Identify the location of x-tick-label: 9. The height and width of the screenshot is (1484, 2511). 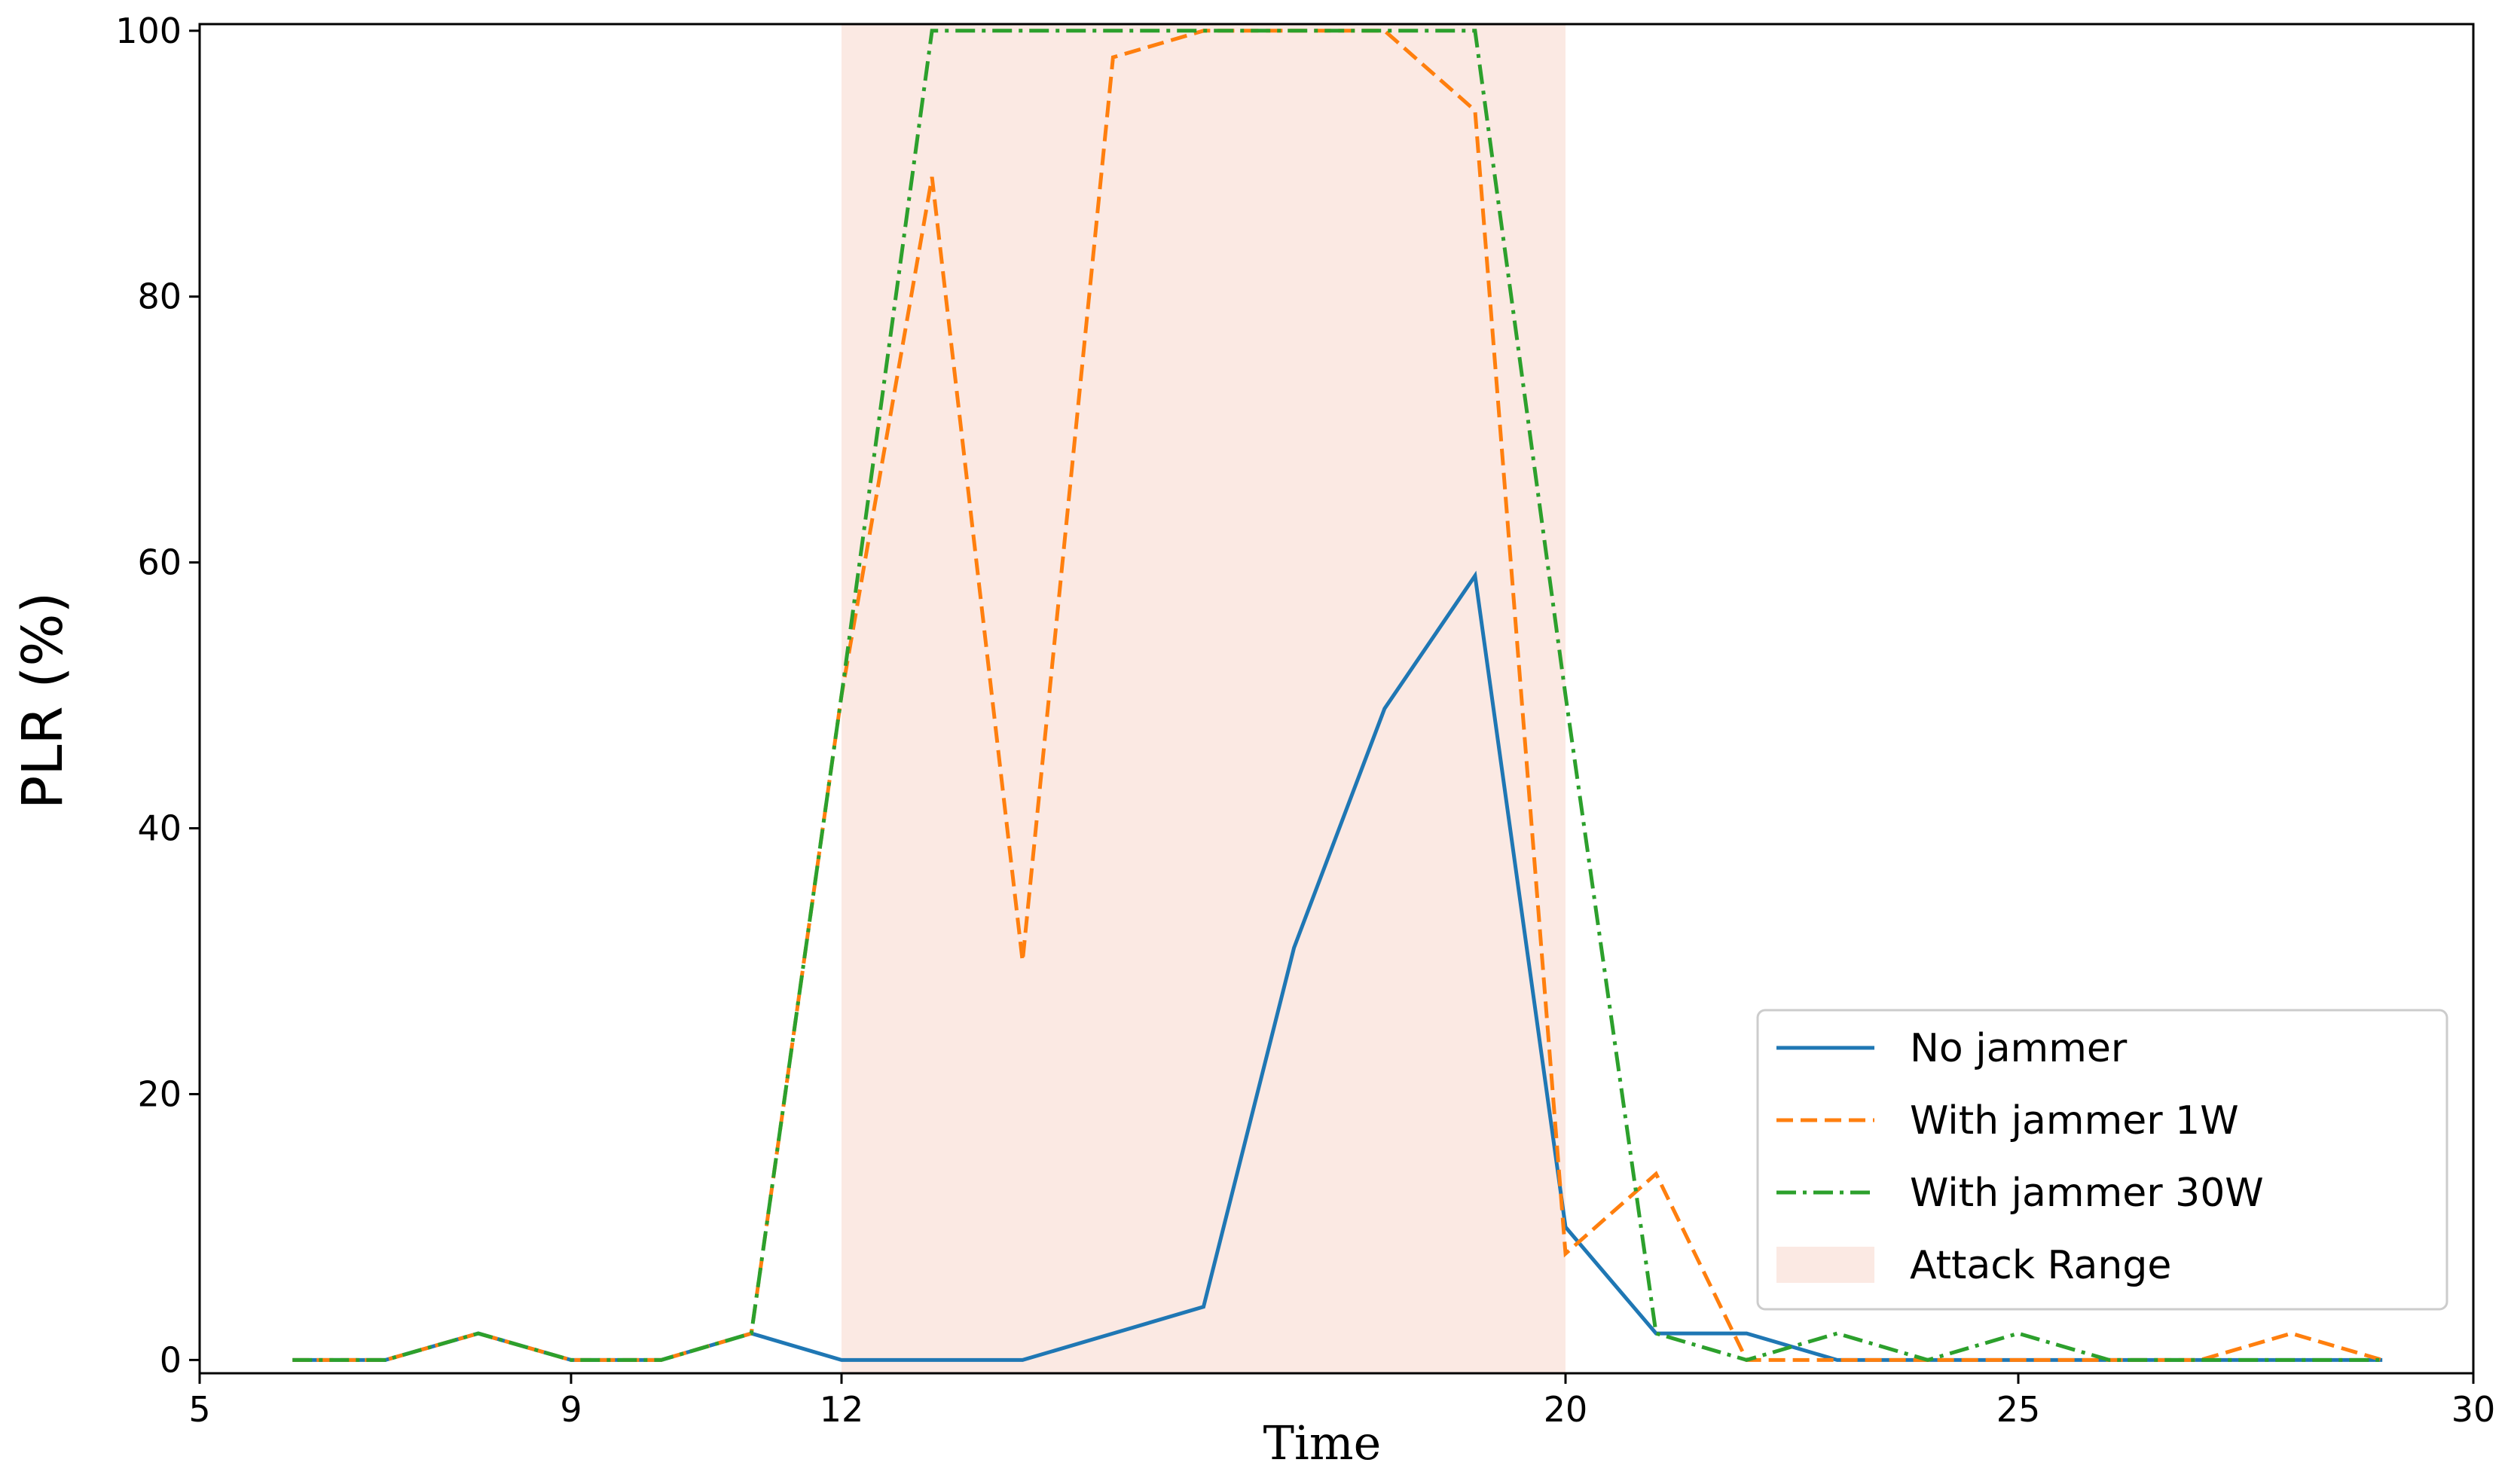
(571, 1409).